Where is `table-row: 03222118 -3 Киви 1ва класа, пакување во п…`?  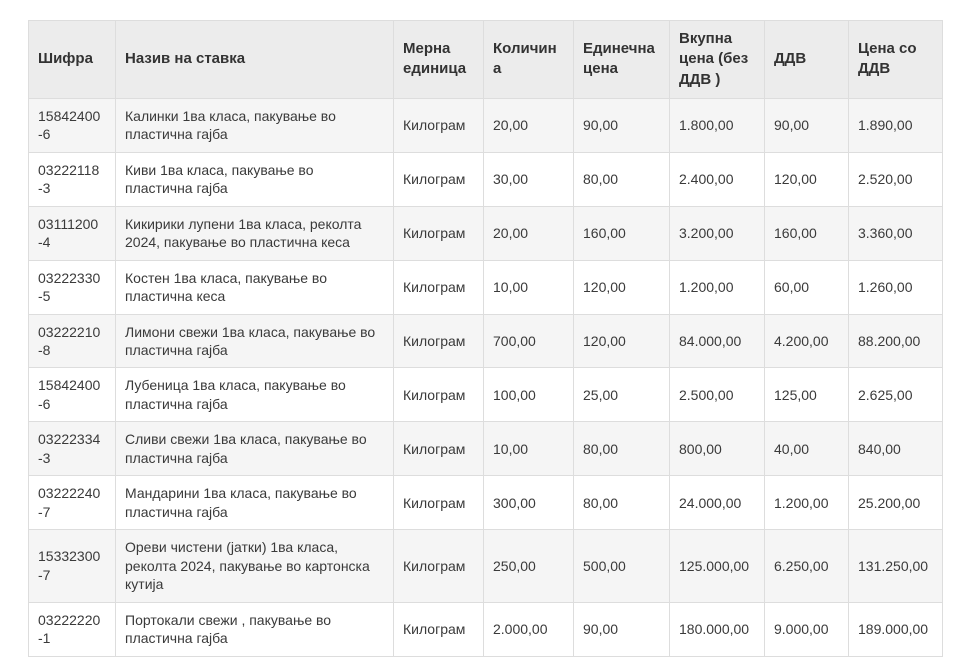
table-row: 03222118 -3 Киви 1ва класа, пакување во п… is located at coordinates (485, 179).